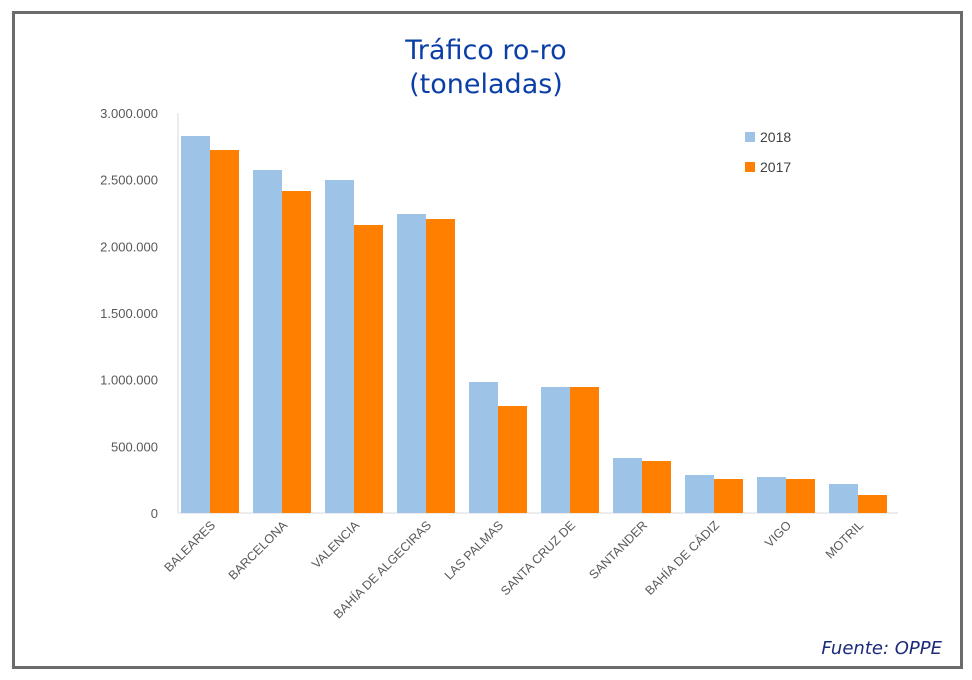 The image size is (972, 680). Describe the element at coordinates (775, 167) in the screenshot. I see `legend-label: 2017` at that location.